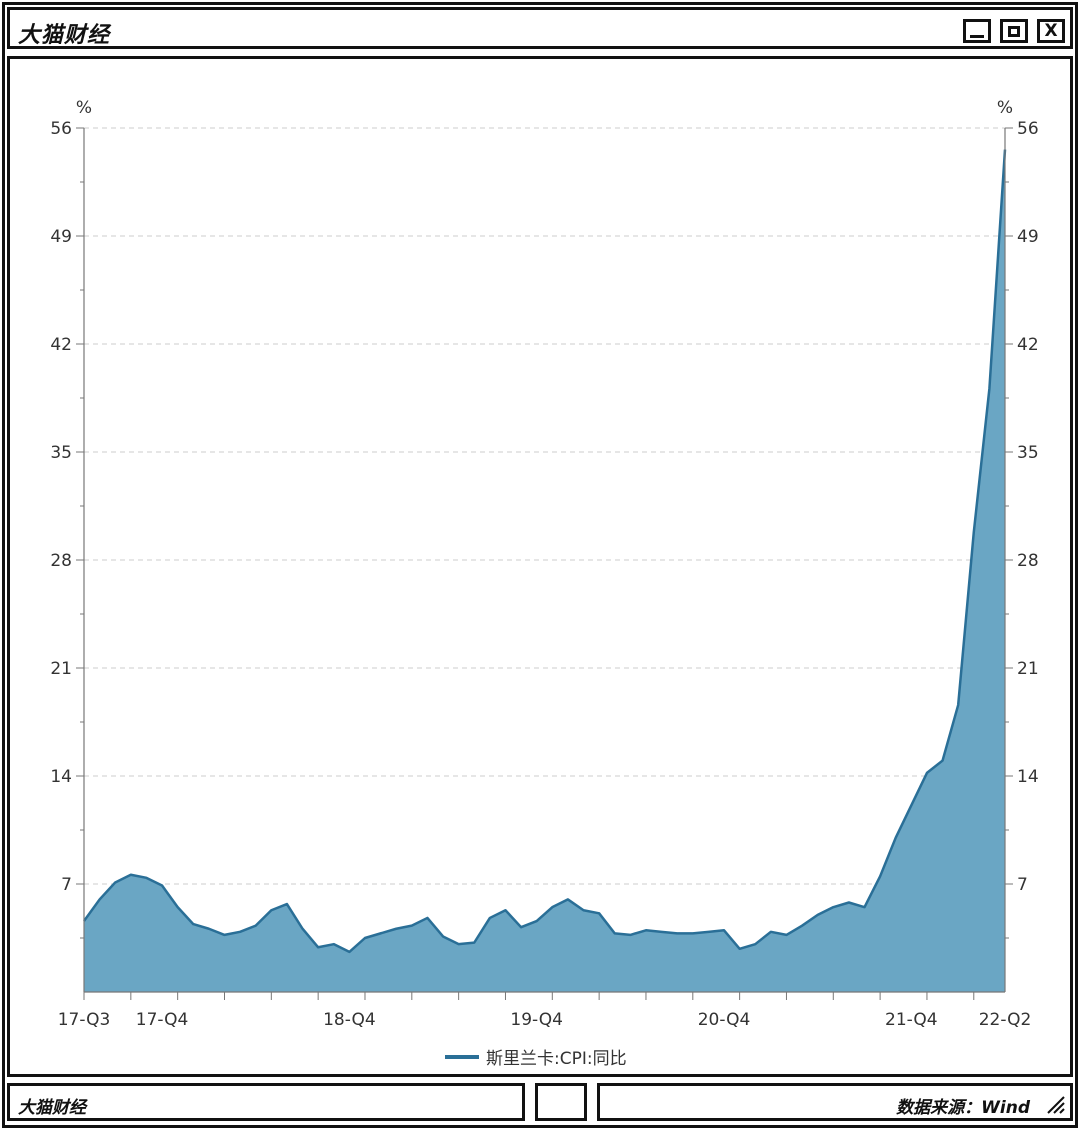 The width and height of the screenshot is (1080, 1130). Describe the element at coordinates (162, 1020) in the screenshot. I see `x-tick-label: 17-Q4` at that location.